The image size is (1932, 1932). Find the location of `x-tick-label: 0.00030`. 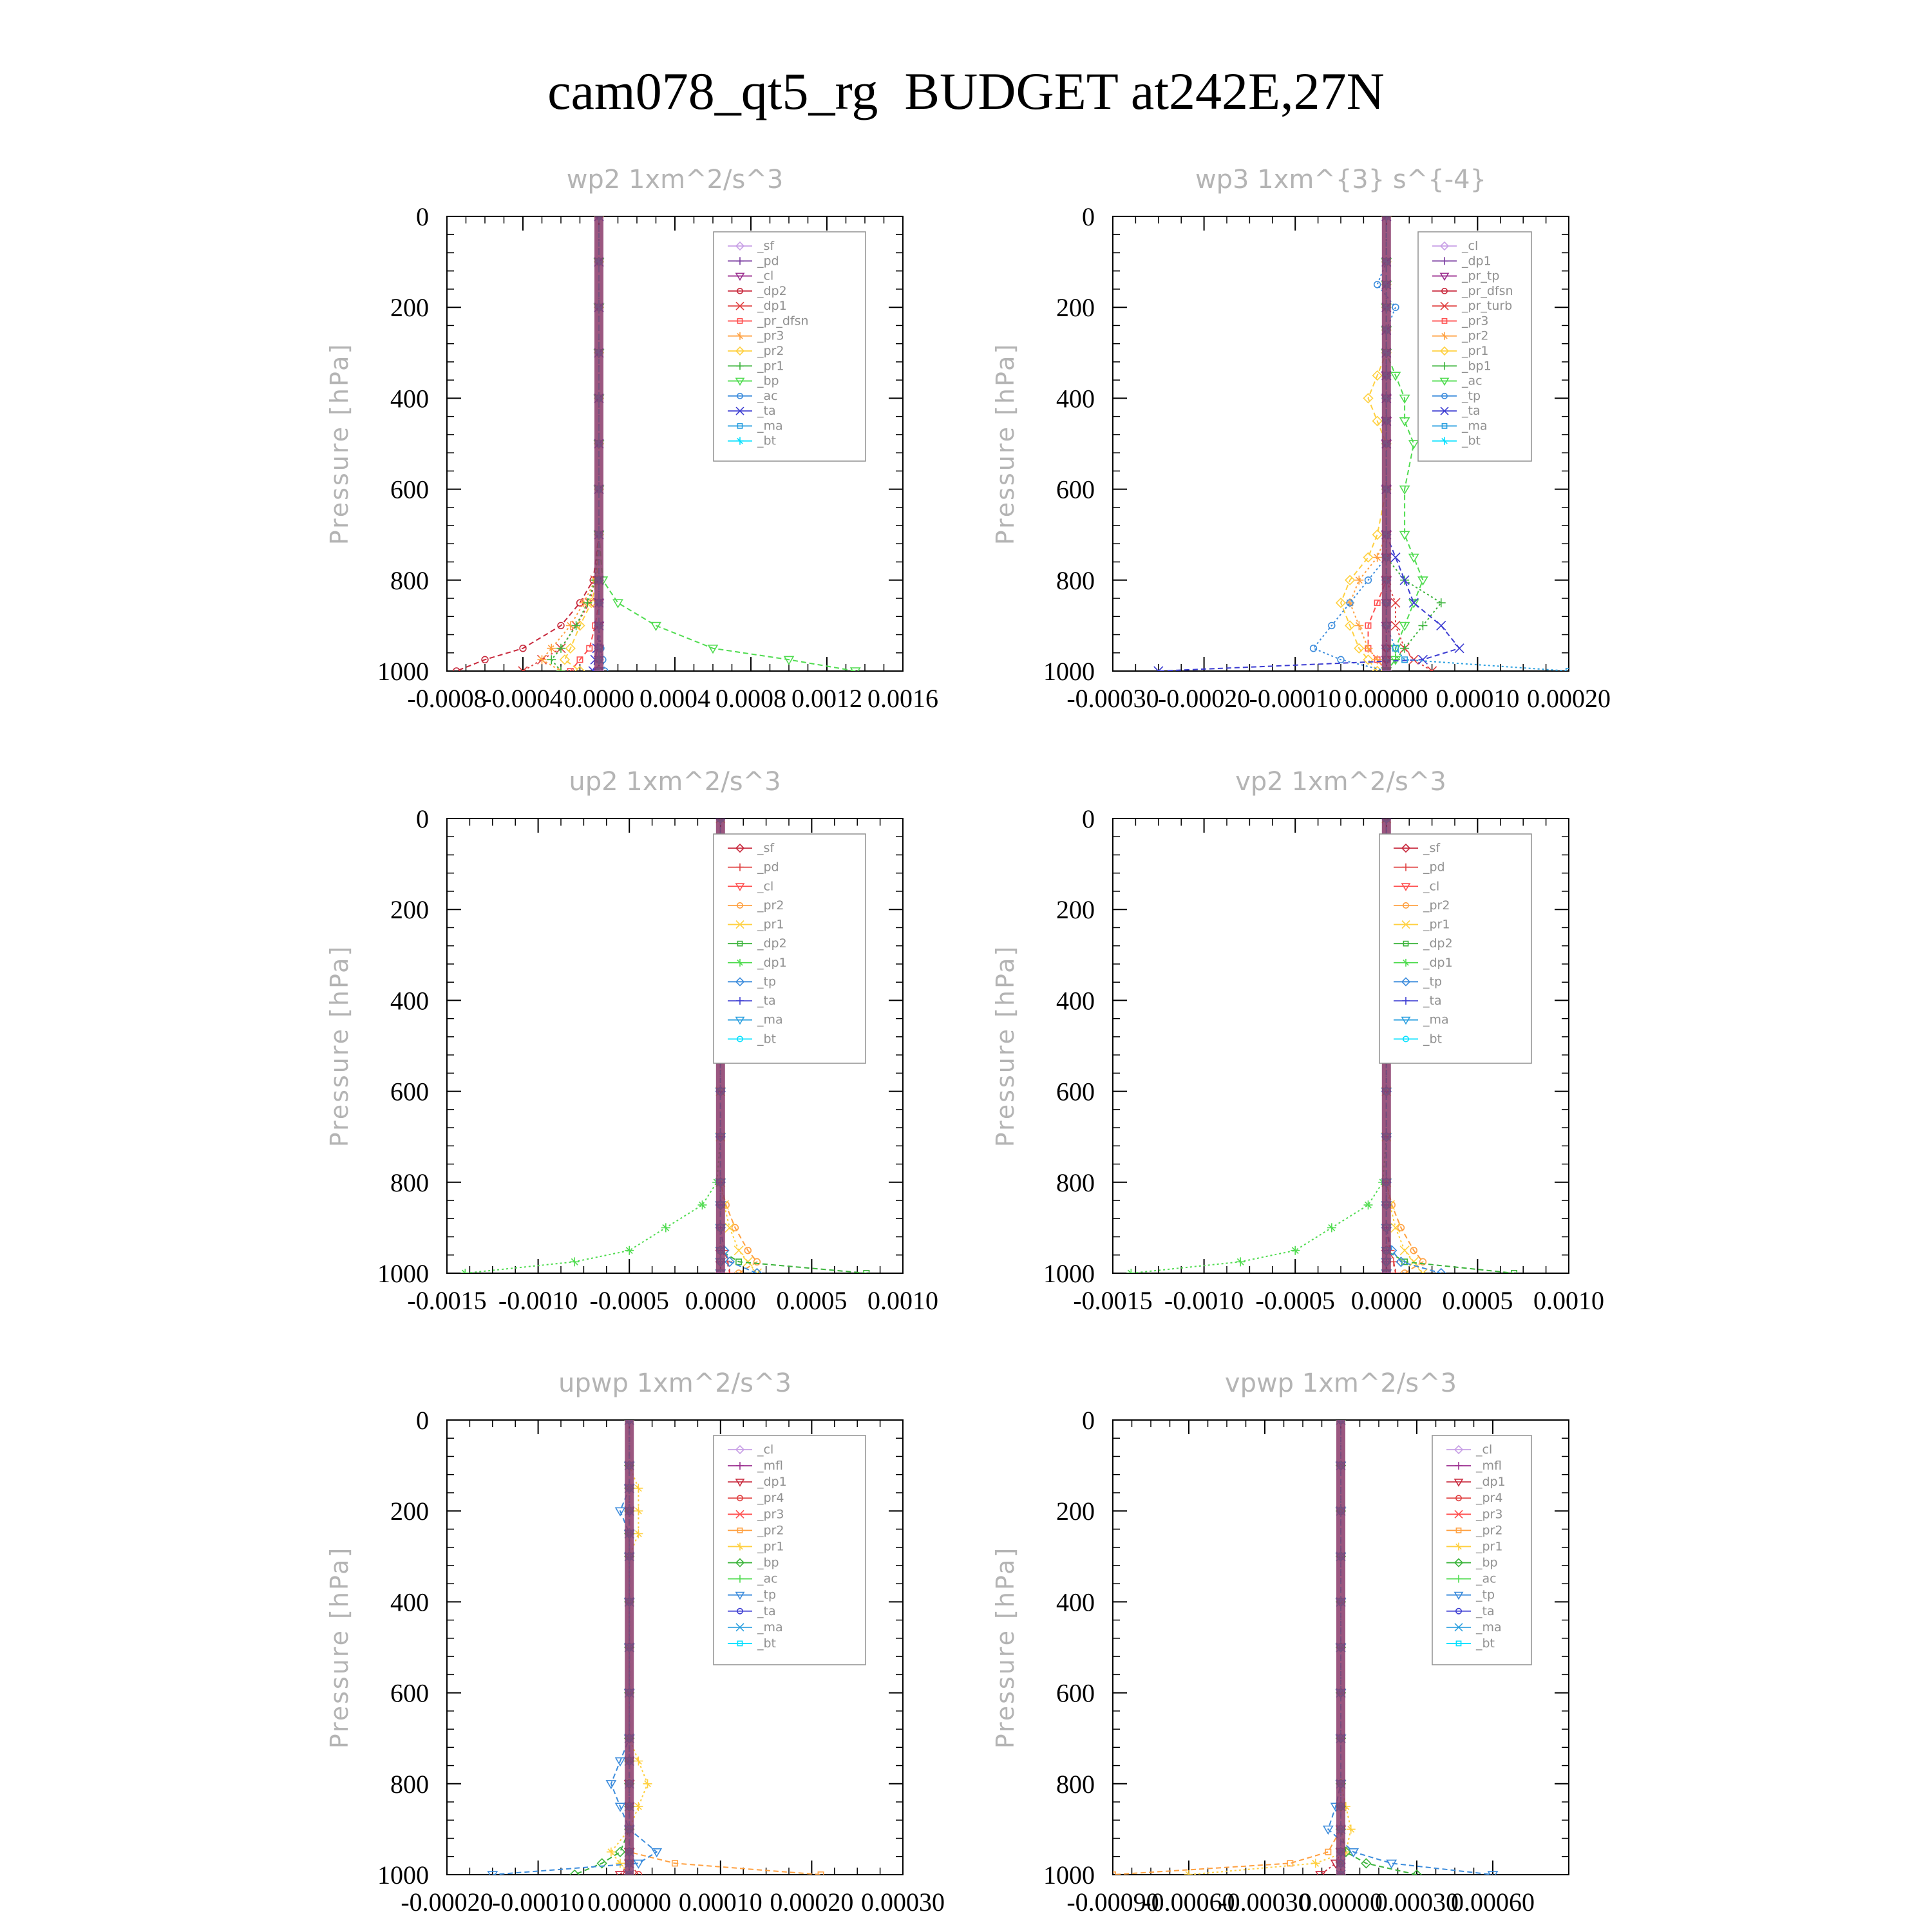

x-tick-label: 0.00030 is located at coordinates (903, 1902).